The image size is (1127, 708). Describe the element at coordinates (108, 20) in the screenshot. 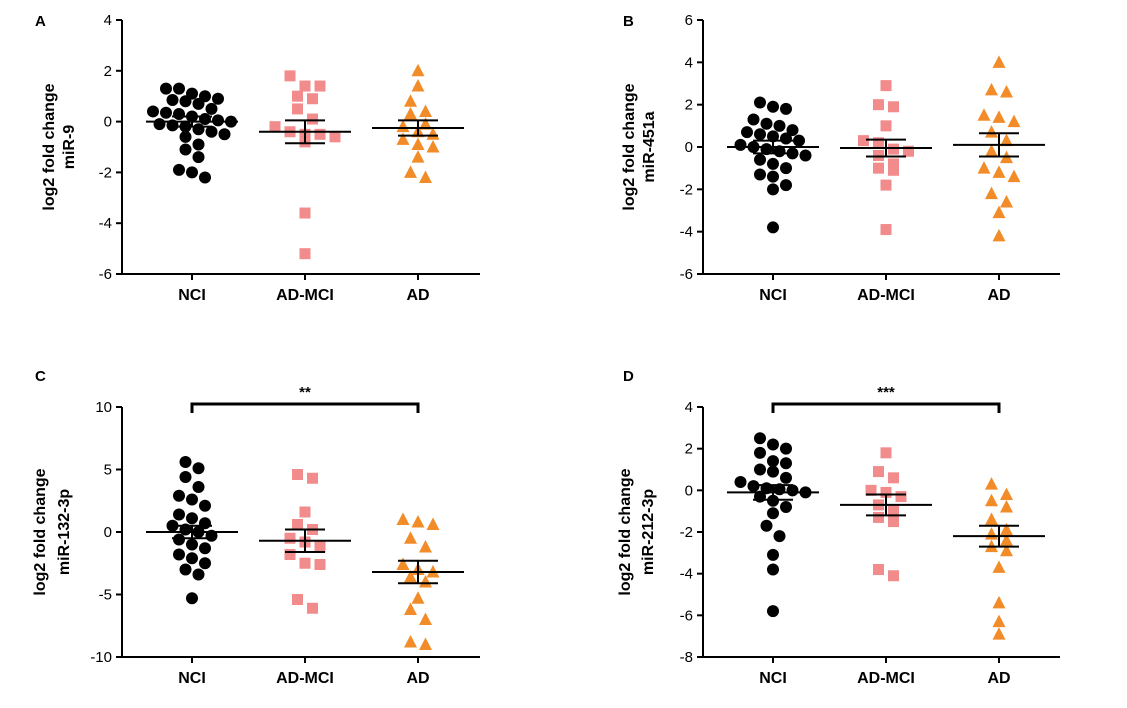

I see `y-tick-label: 4` at that location.